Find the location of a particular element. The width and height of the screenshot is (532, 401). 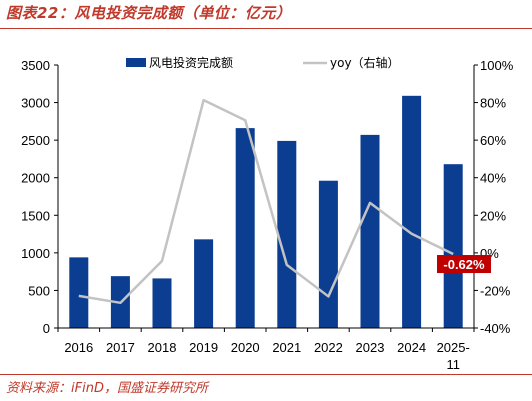

y-left-tick-label: 3500 is located at coordinates (35, 65).